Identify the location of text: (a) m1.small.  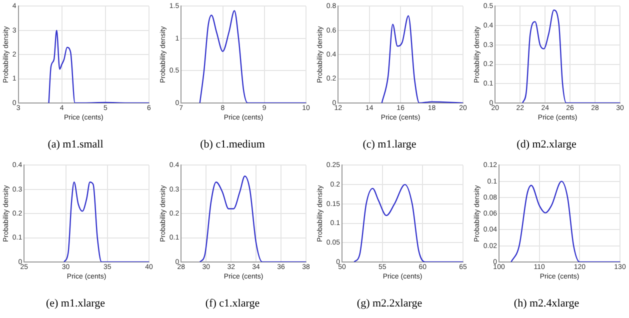
(76, 144).